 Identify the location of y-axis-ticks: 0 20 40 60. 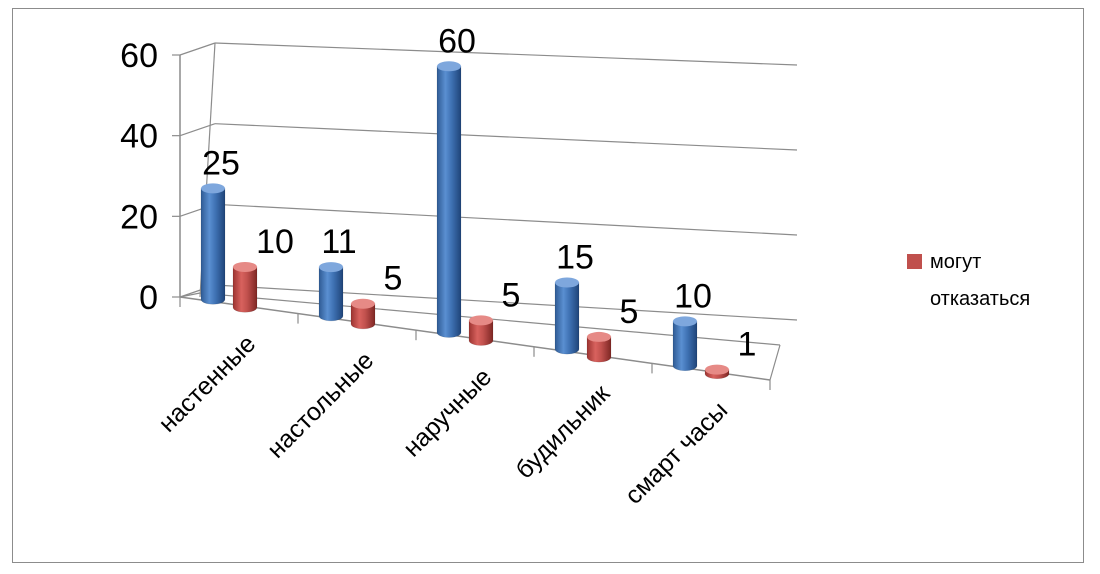
(139, 177).